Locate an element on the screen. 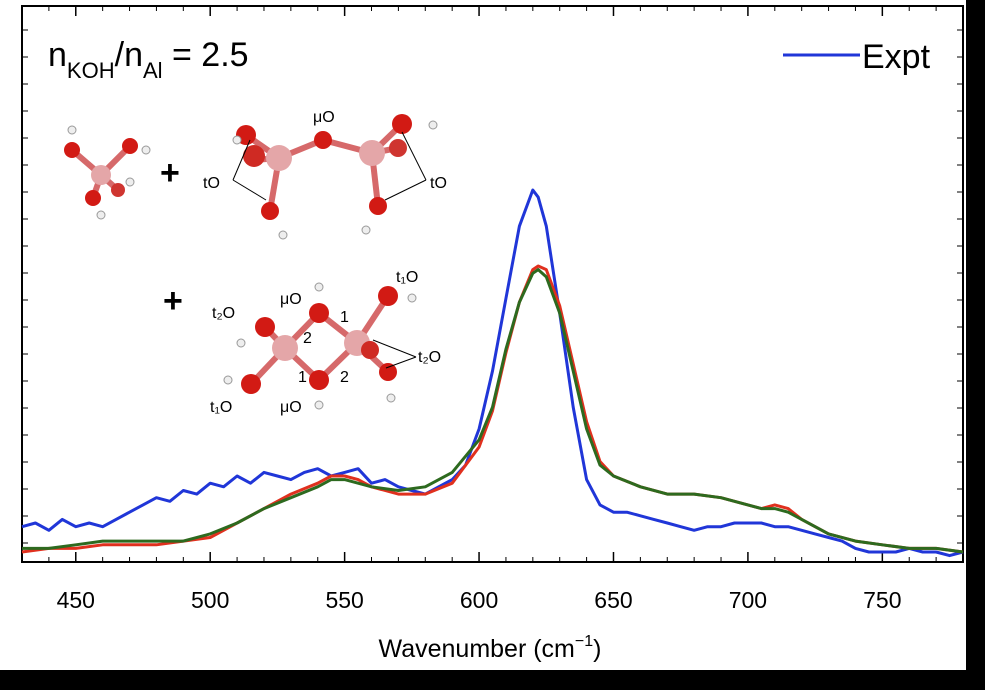 The height and width of the screenshot is (690, 985). label-ring-1-bottom: 1 is located at coordinates (302, 377).